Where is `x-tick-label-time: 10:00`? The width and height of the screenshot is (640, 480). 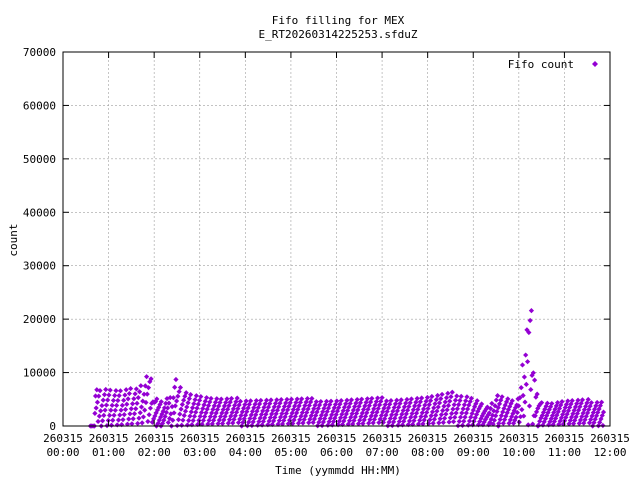 x-tick-label-time: 10:00 is located at coordinates (518, 452).